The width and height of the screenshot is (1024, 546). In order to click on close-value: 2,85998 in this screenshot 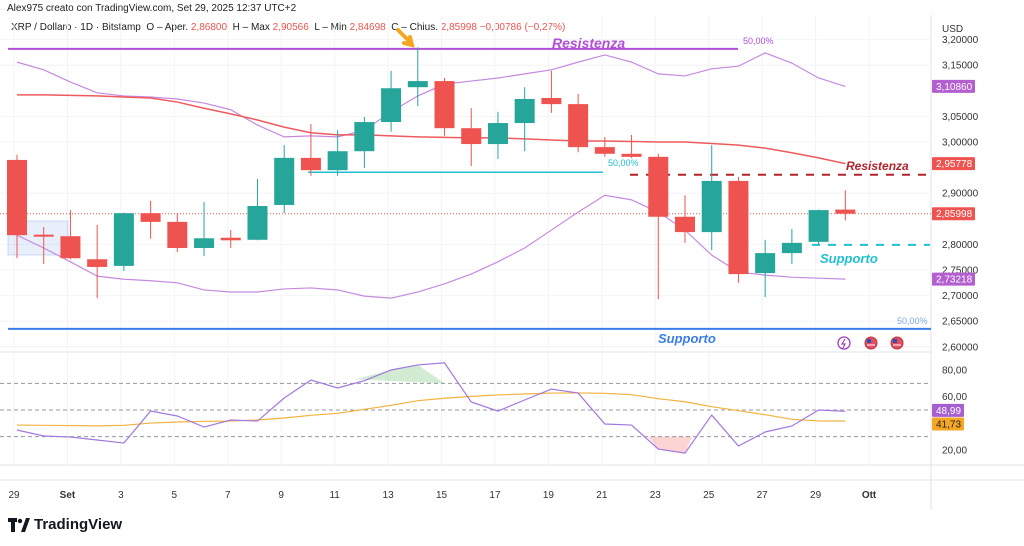, I will do `click(458, 27)`.